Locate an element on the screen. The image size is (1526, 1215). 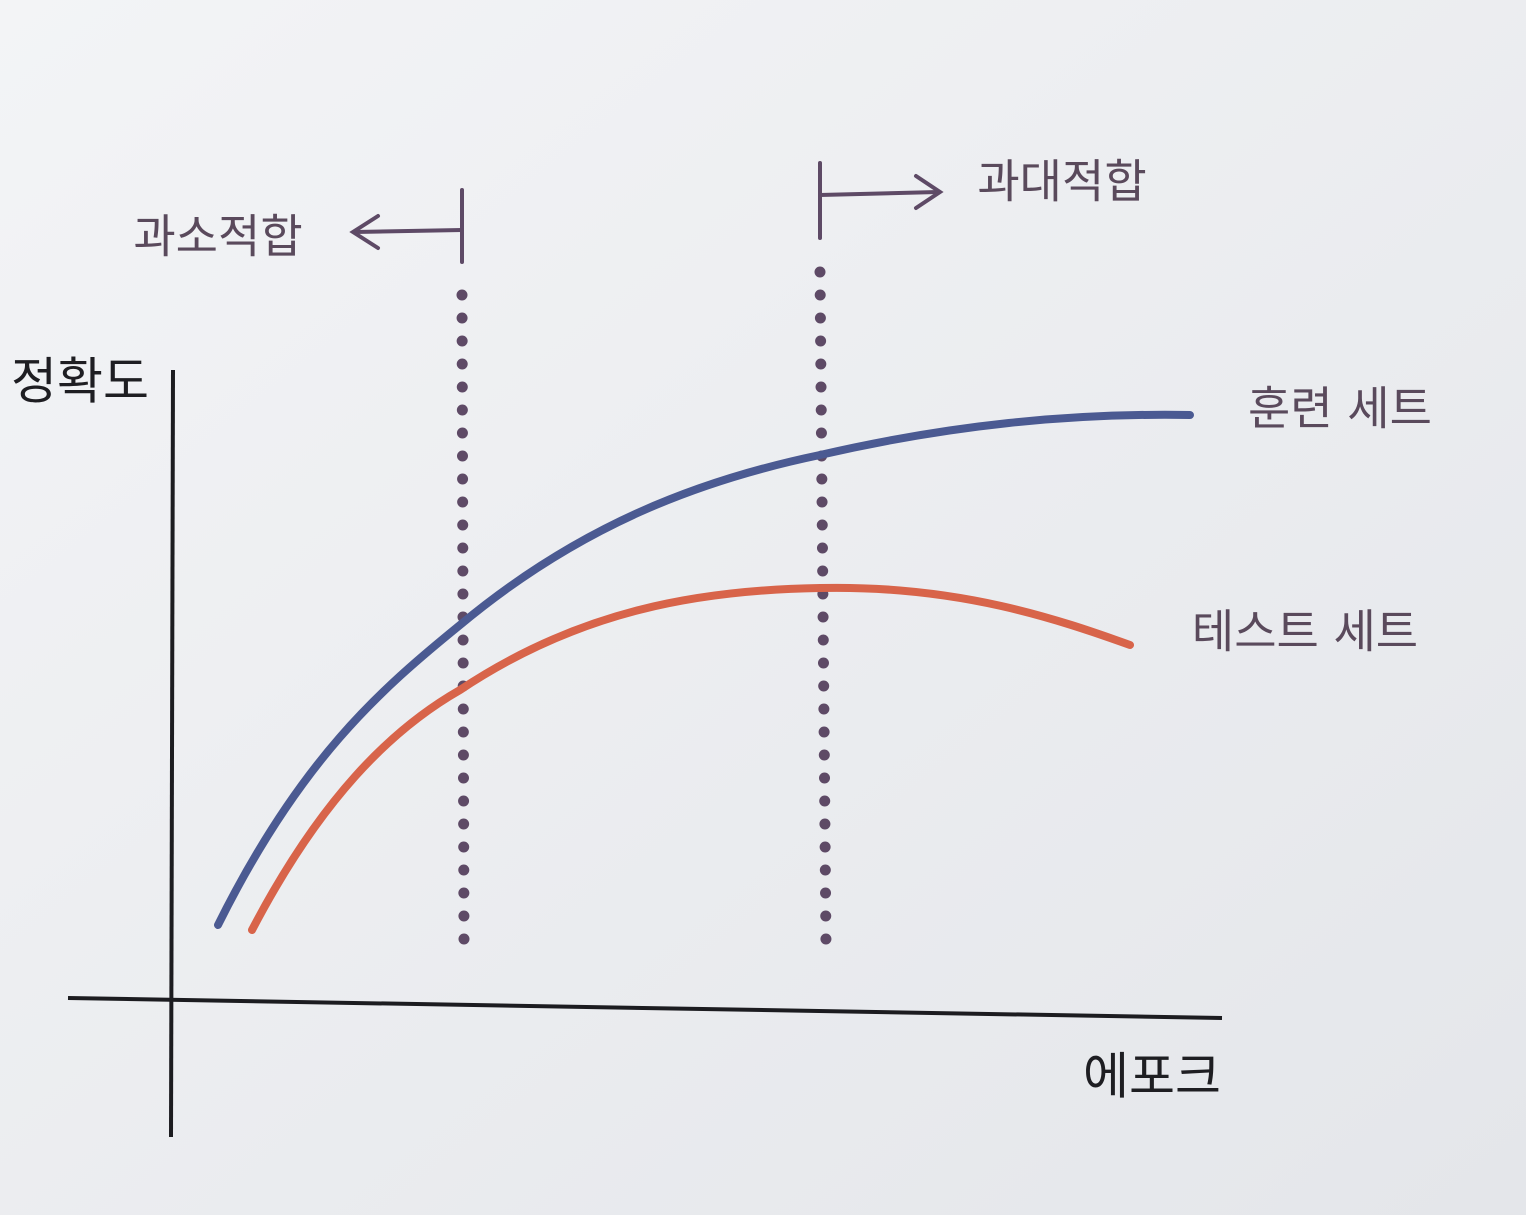
test-label: 테스트 세트 is located at coordinates (1305, 632).